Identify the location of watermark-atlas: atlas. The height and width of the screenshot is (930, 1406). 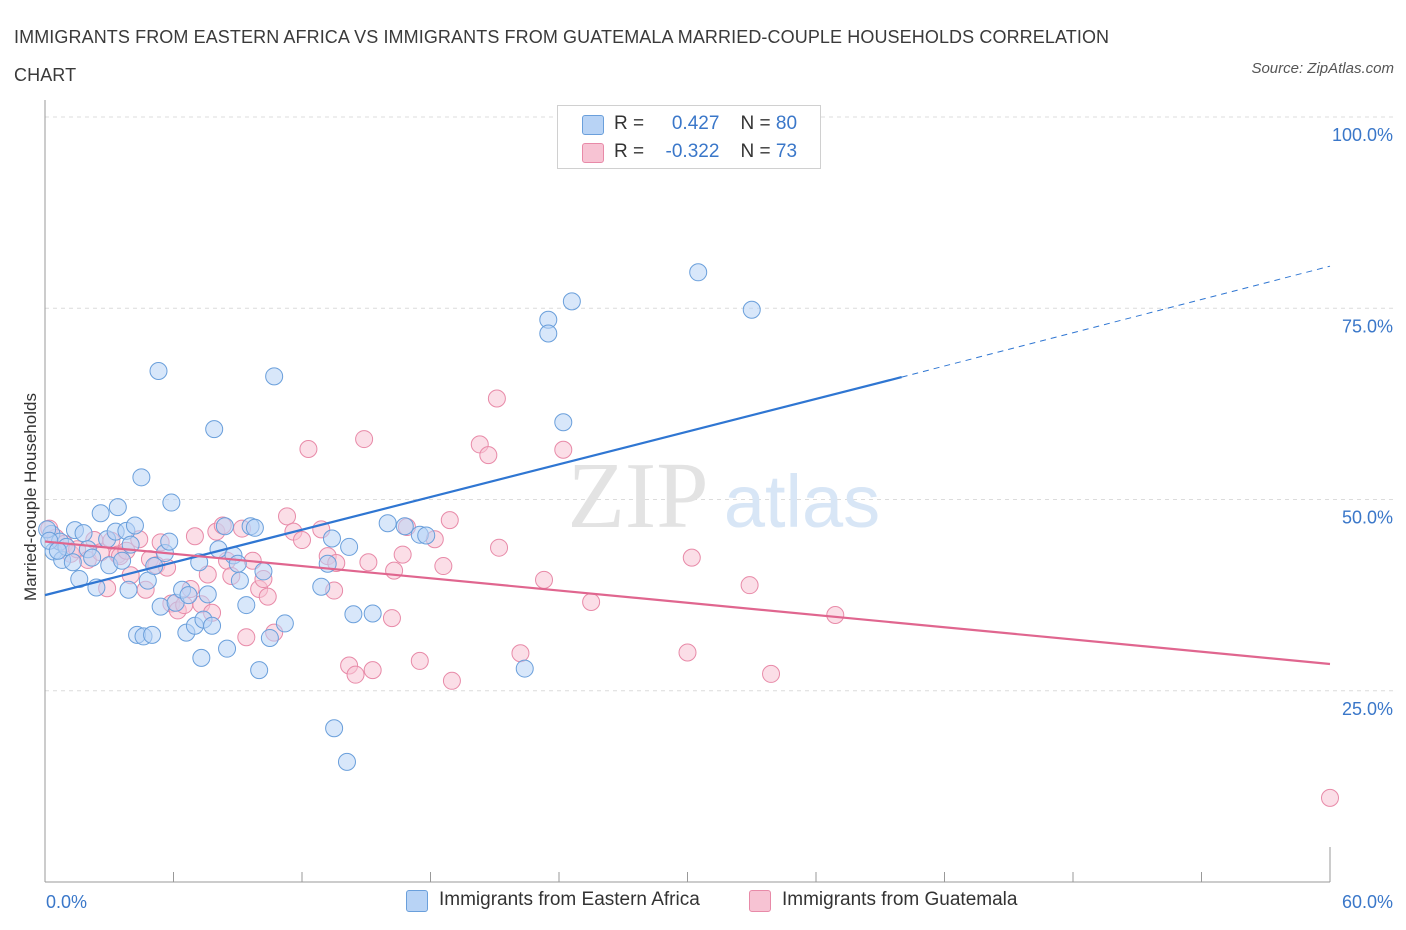
(802, 501).